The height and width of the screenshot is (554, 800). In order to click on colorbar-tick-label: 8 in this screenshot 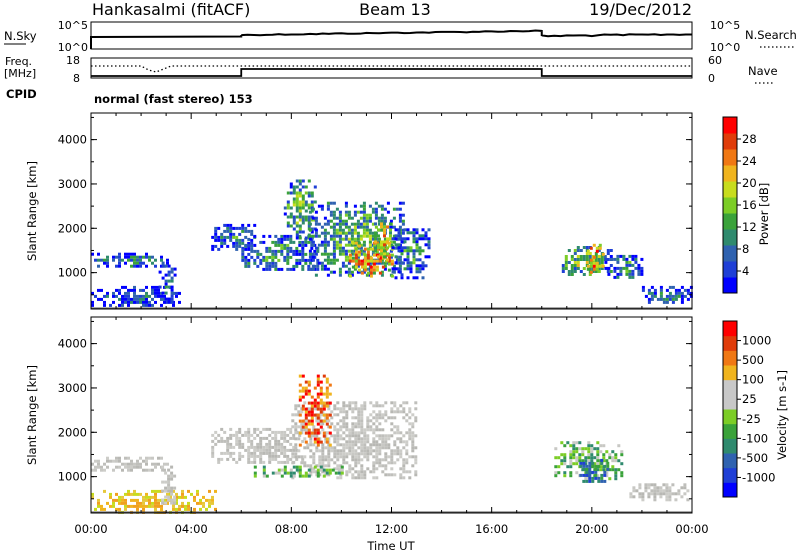, I will do `click(745, 249)`.